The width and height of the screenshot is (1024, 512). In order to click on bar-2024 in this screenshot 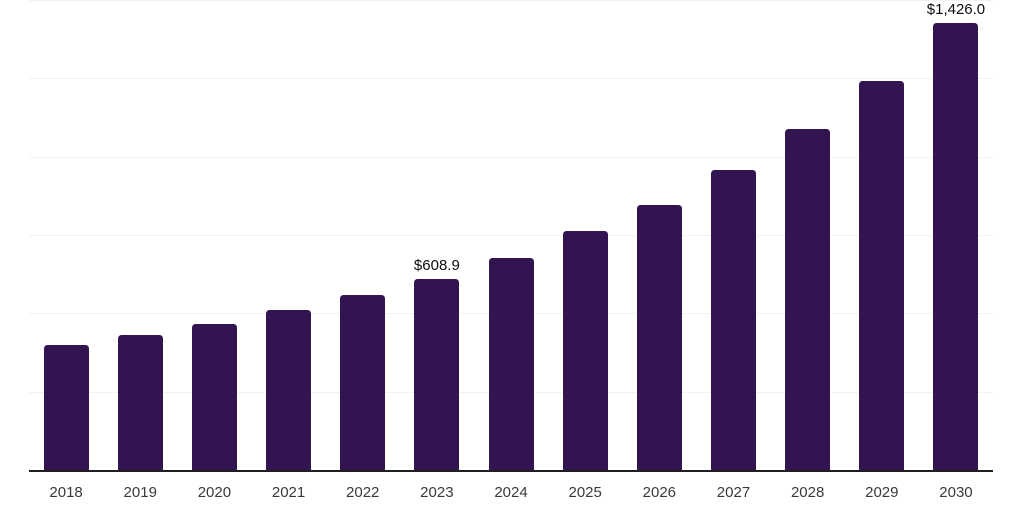, I will do `click(511, 363)`.